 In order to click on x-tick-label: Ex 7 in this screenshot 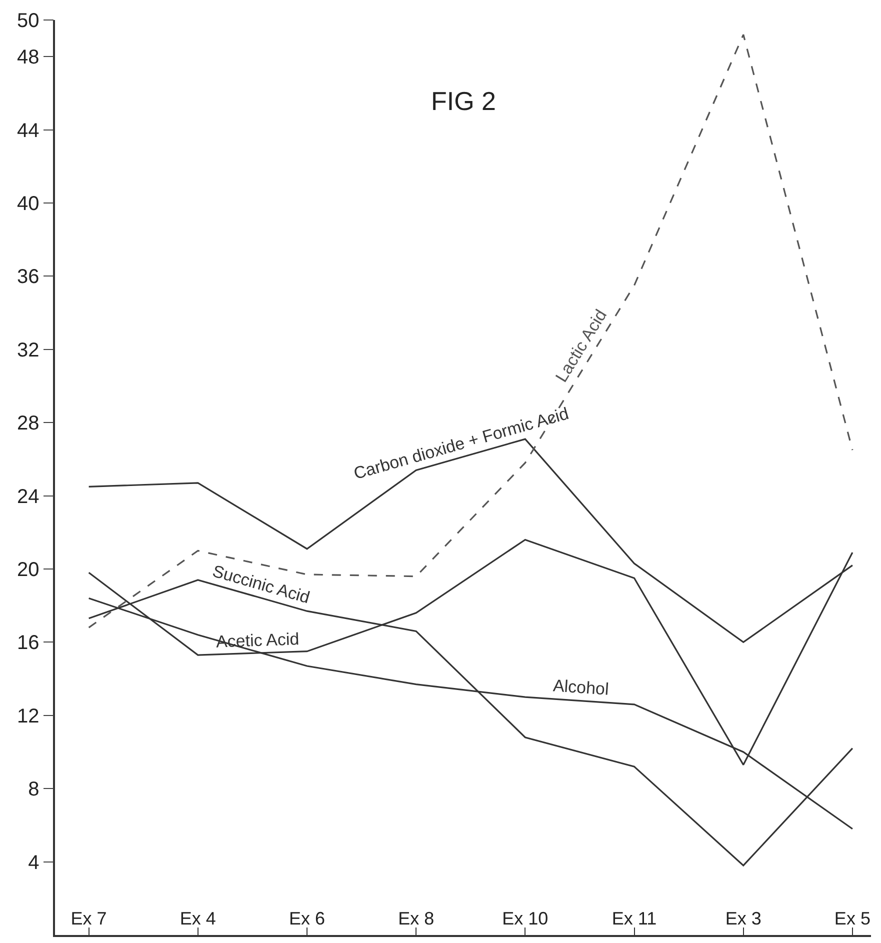, I will do `click(88, 918)`.